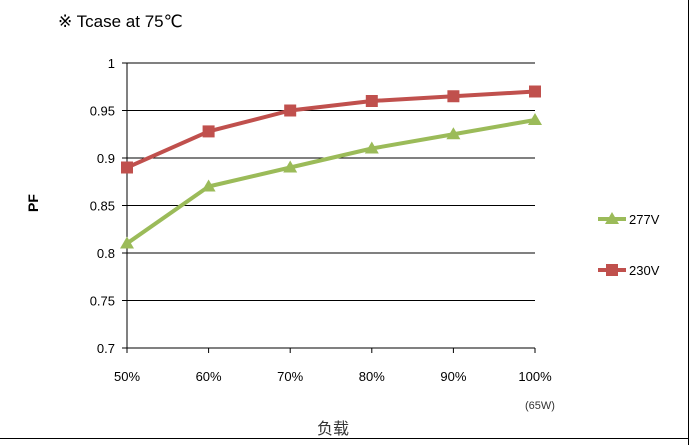 Image resolution: width=695 pixels, height=445 pixels. I want to click on bottom-border, so click(344, 438).